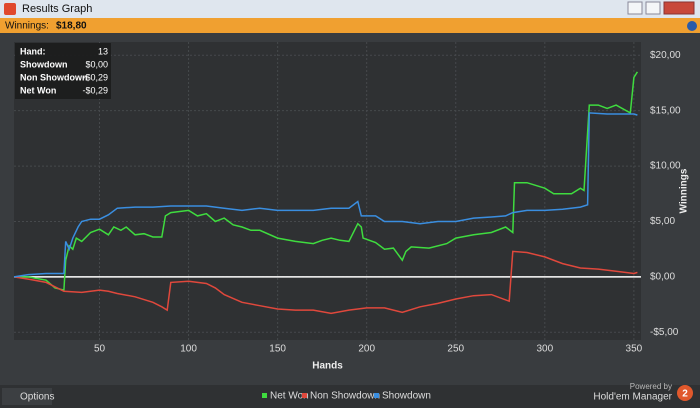 The height and width of the screenshot is (408, 700). Describe the element at coordinates (350, 9) in the screenshot. I see `title-bar` at that location.